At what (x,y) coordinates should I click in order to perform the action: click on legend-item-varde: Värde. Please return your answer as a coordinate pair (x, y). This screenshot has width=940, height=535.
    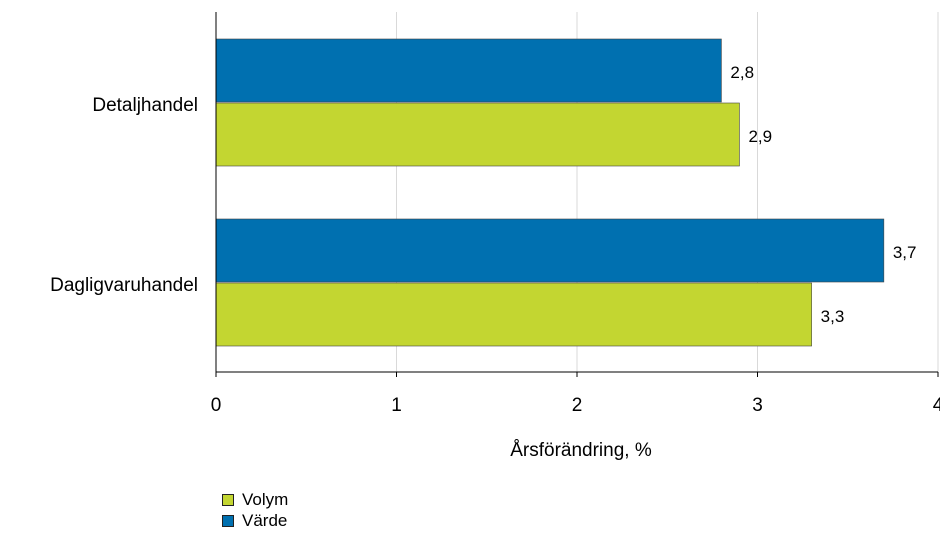
    Looking at the image, I should click on (255, 520).